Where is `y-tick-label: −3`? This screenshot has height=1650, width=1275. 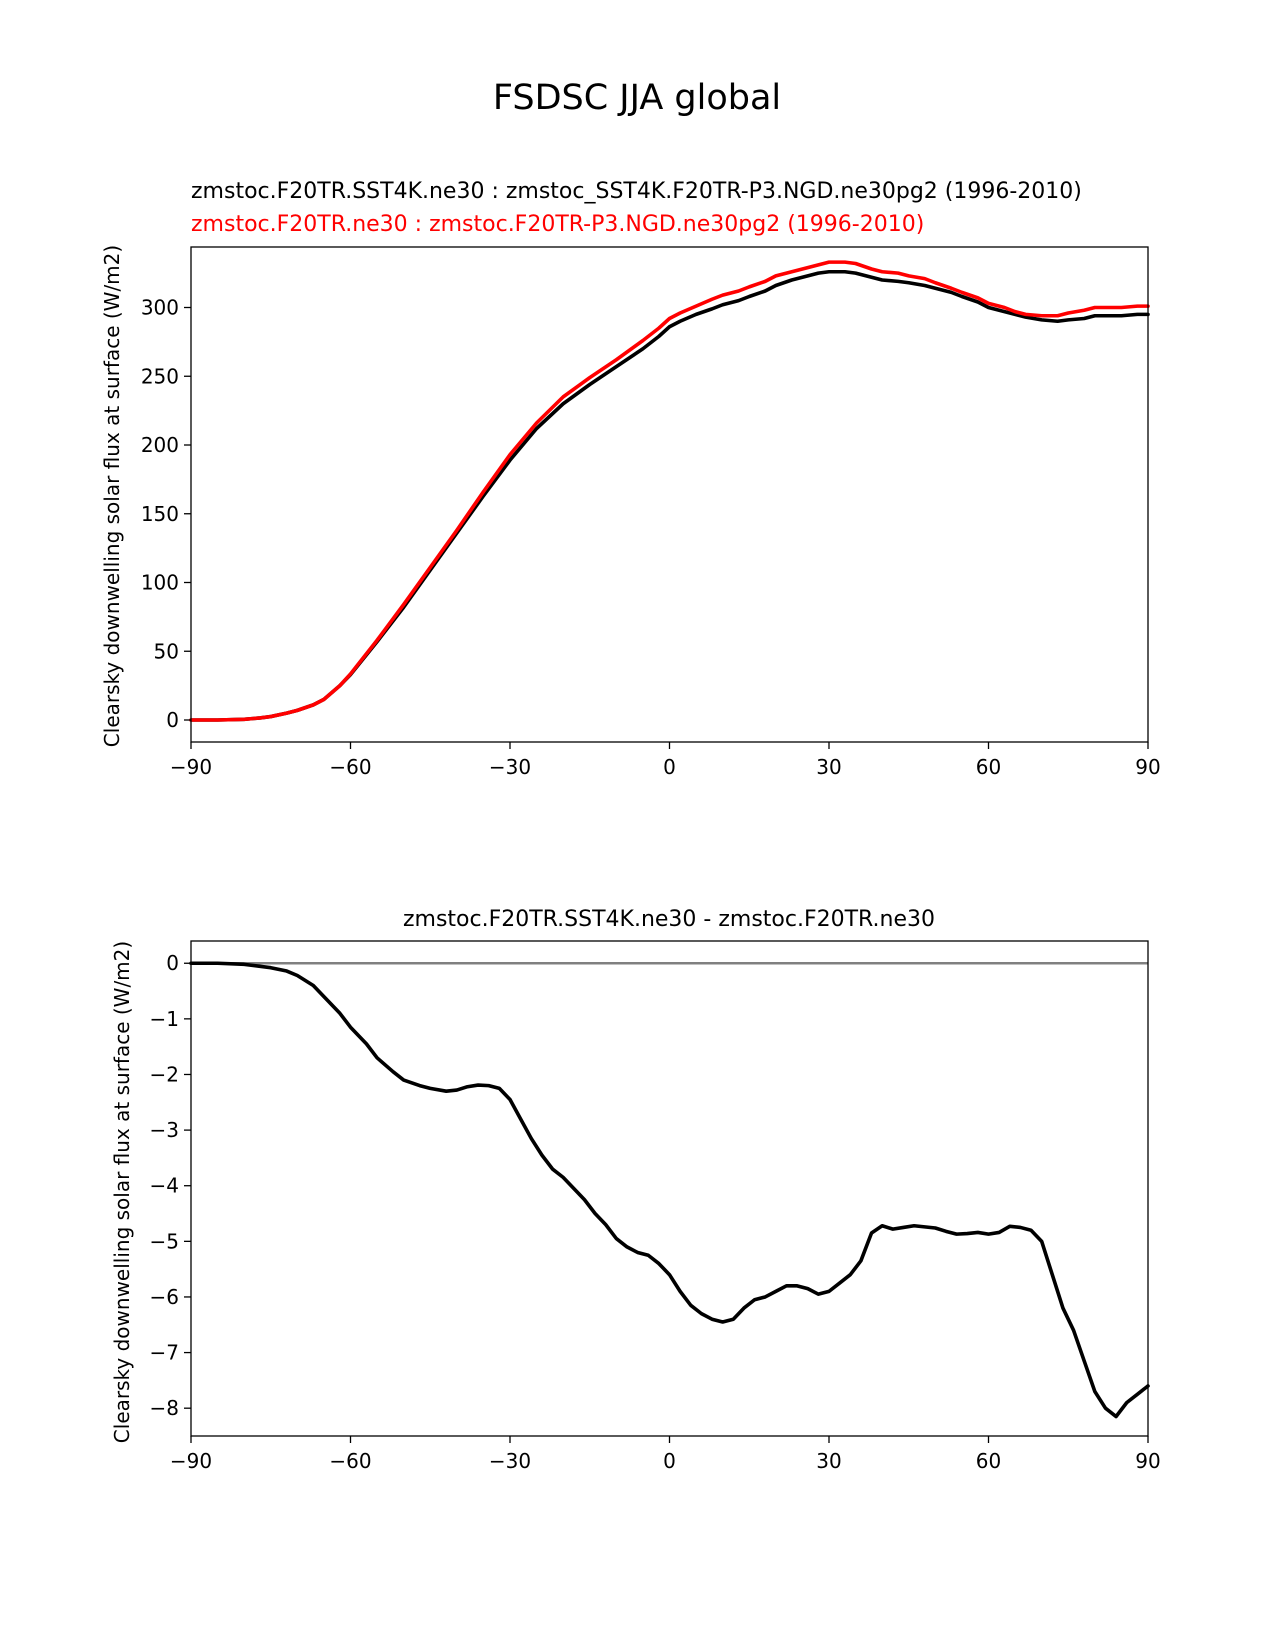
y-tick-label: −3 is located at coordinates (164, 1130).